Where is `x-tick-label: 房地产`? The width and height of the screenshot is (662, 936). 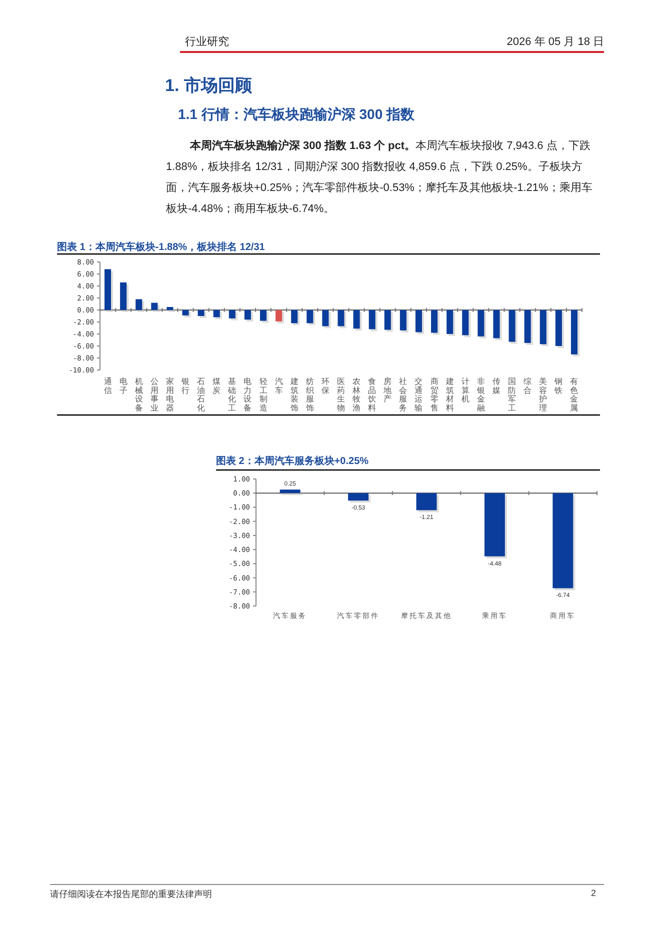
x-tick-label: 房地产 is located at coordinates (388, 390).